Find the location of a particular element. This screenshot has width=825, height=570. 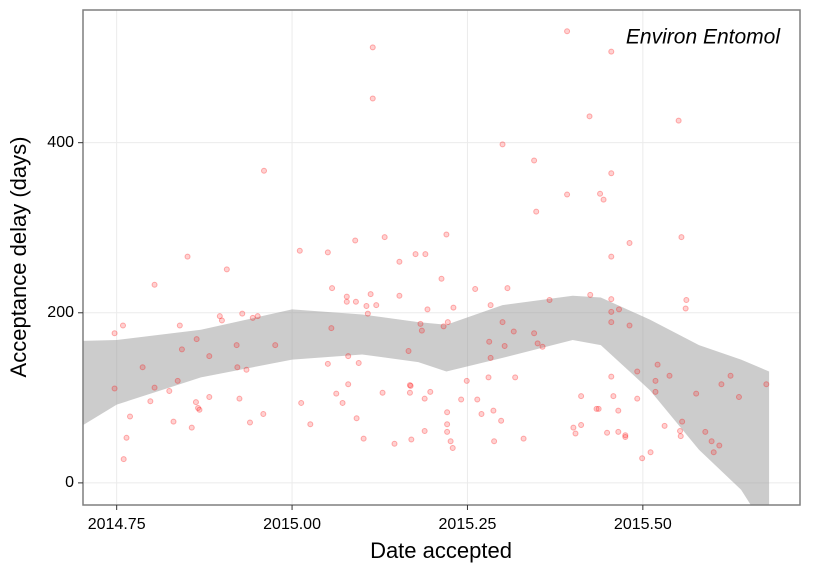

x-tick-label: 2015.25 is located at coordinates (468, 524).